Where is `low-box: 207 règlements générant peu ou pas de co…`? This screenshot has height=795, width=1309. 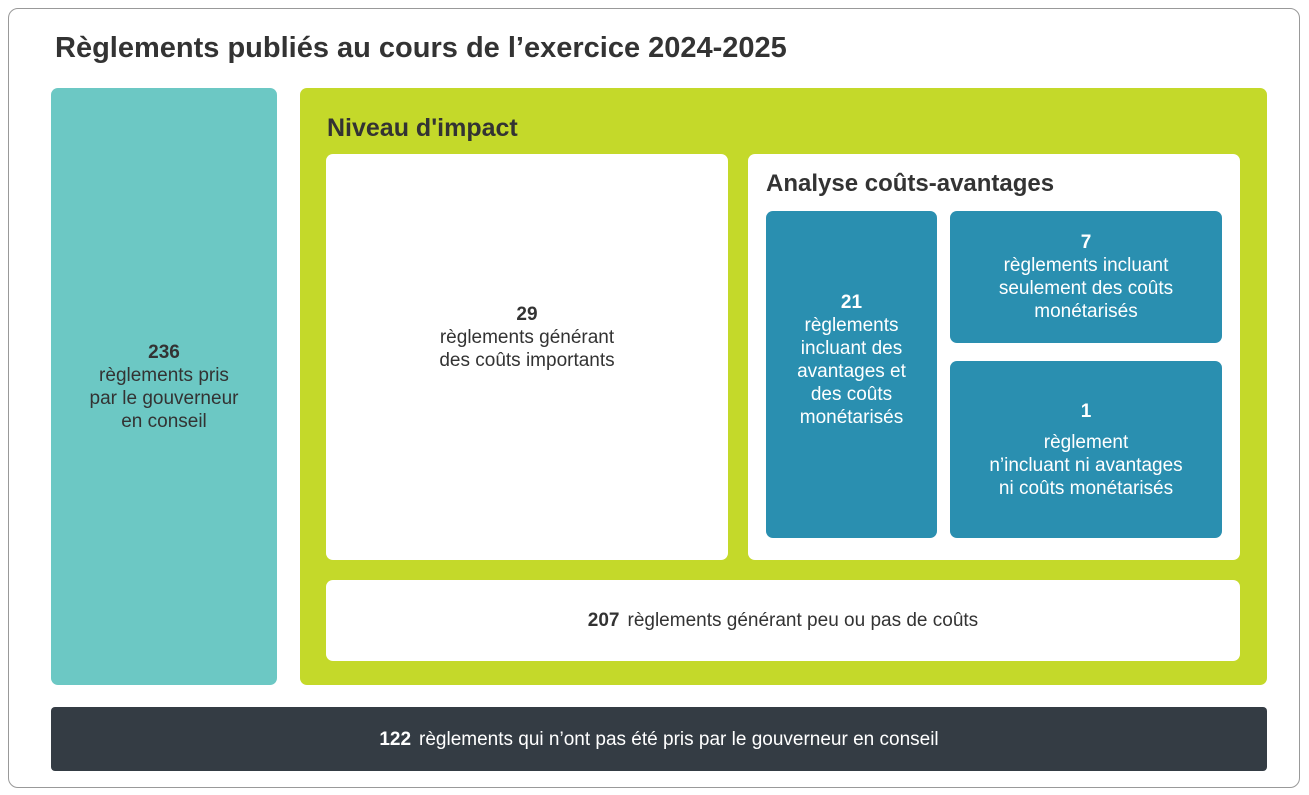
low-box: 207 règlements générant peu ou pas de co… is located at coordinates (783, 620).